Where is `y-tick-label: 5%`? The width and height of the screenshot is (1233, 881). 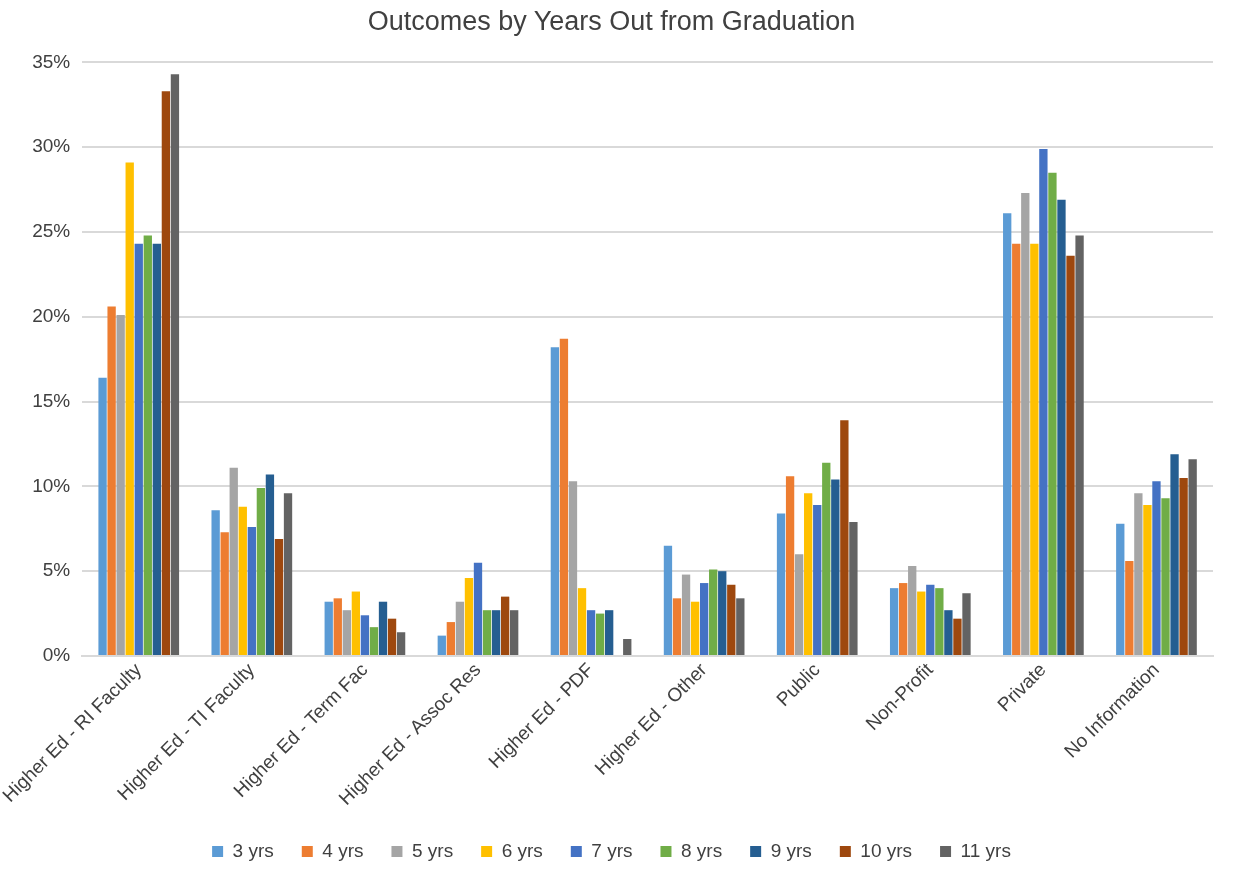 y-tick-label: 5% is located at coordinates (56, 570).